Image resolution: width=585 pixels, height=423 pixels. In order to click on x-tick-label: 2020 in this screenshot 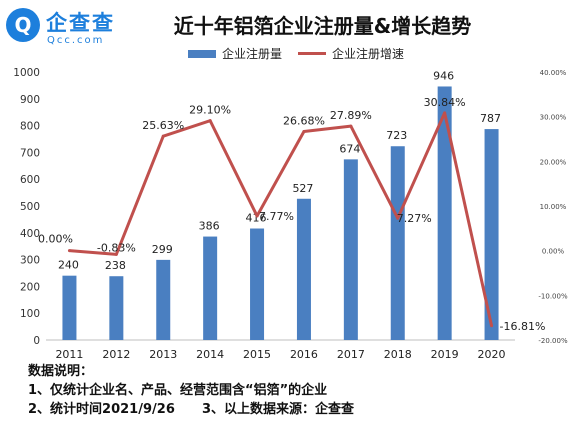, I will do `click(492, 354)`.